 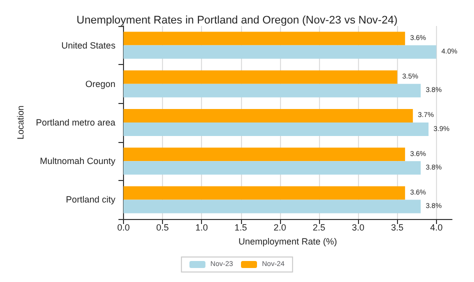 What do you see at coordinates (76, 123) in the screenshot?
I see `y-tick-label: Portland metro area` at bounding box center [76, 123].